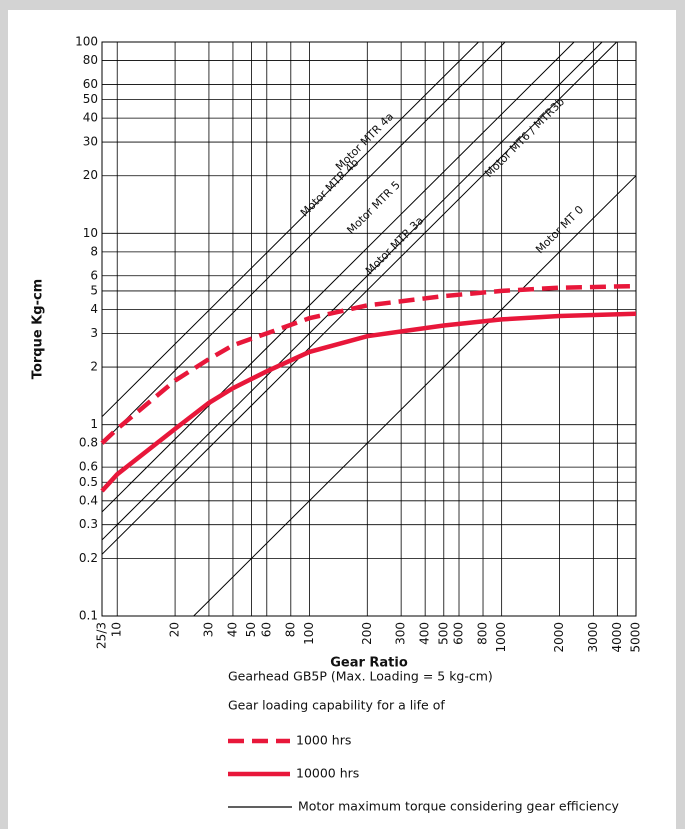  Describe the element at coordinates (90, 99) in the screenshot. I see `y-tick-label: 50` at that location.